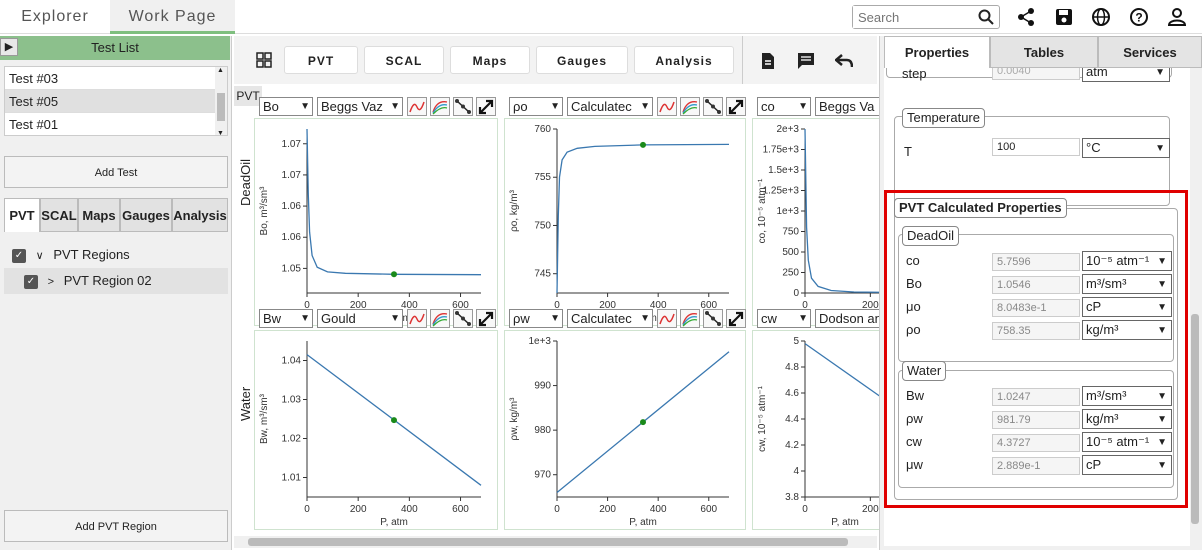 This screenshot has height=550, width=1202. Describe the element at coordinates (914, 283) in the screenshot. I see `deadoil-prop-label: Bo` at that location.